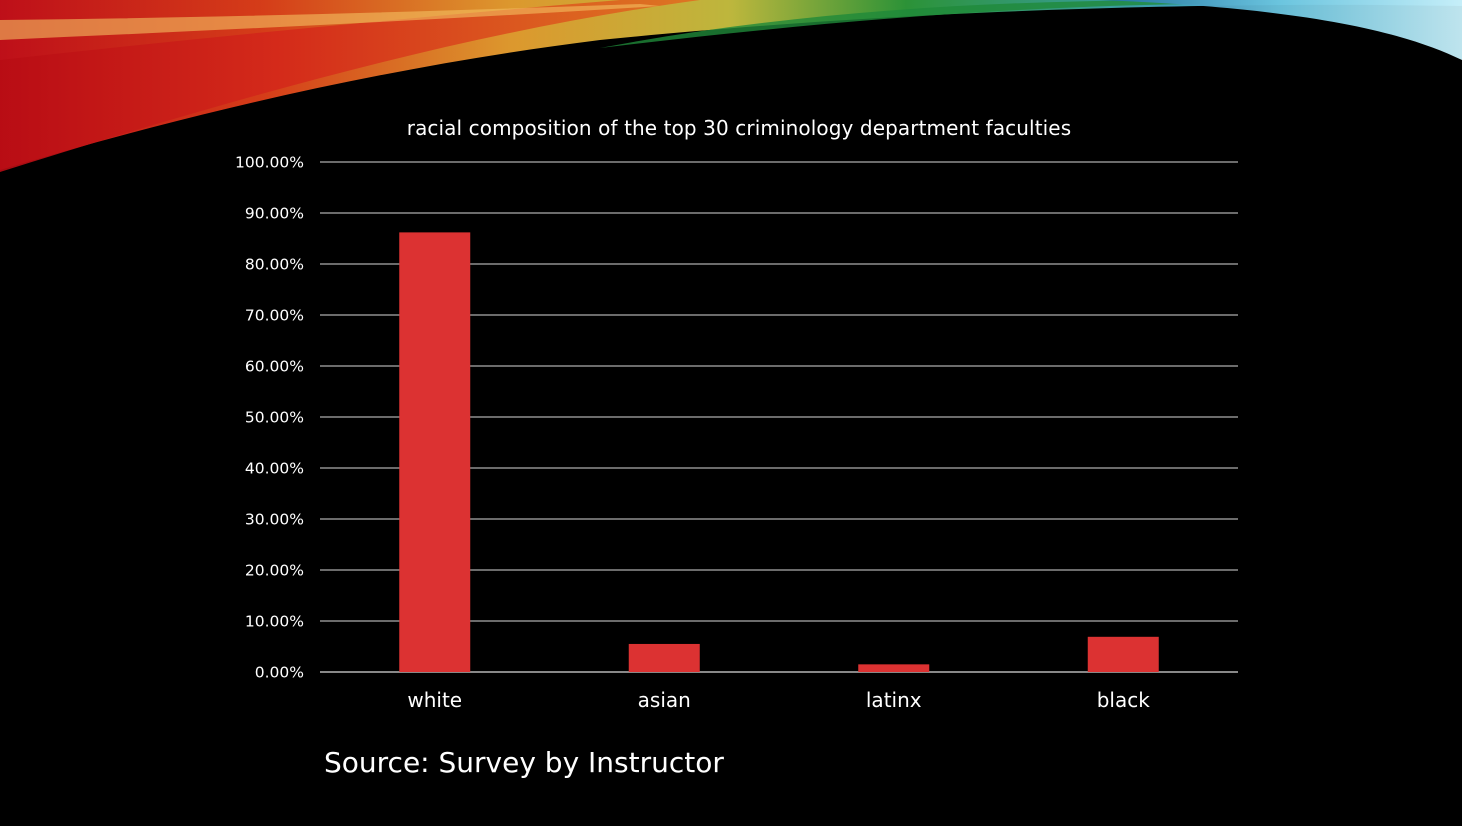 The image size is (1462, 826). I want to click on y-tick-label: 30.00%, so click(274, 520).